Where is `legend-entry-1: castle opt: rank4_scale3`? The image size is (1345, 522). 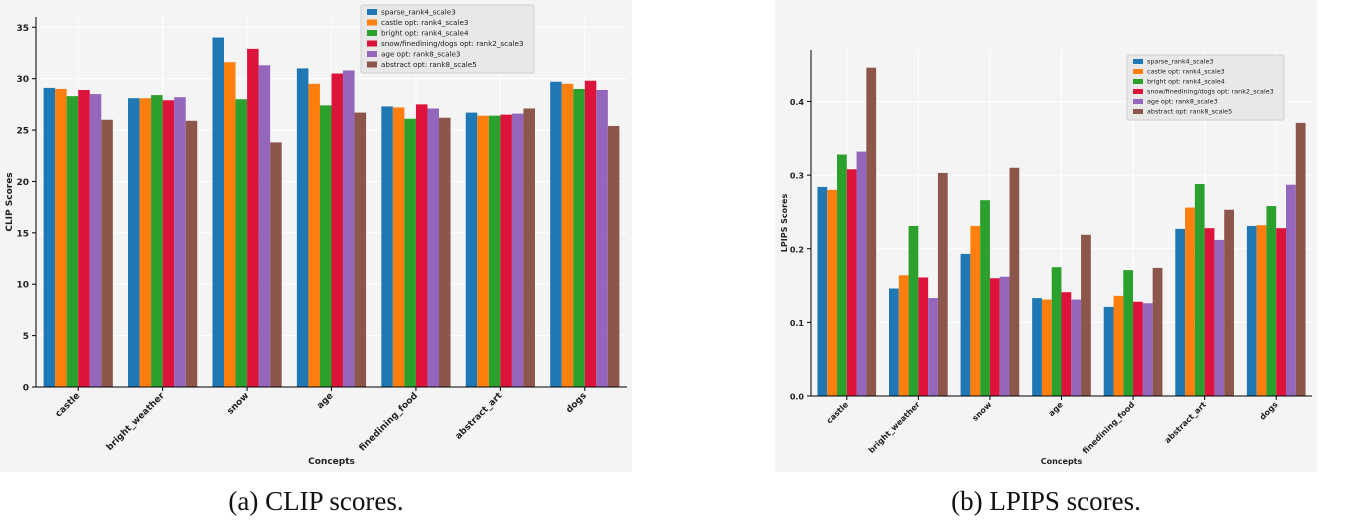 legend-entry-1: castle opt: rank4_scale3 is located at coordinates (424, 22).